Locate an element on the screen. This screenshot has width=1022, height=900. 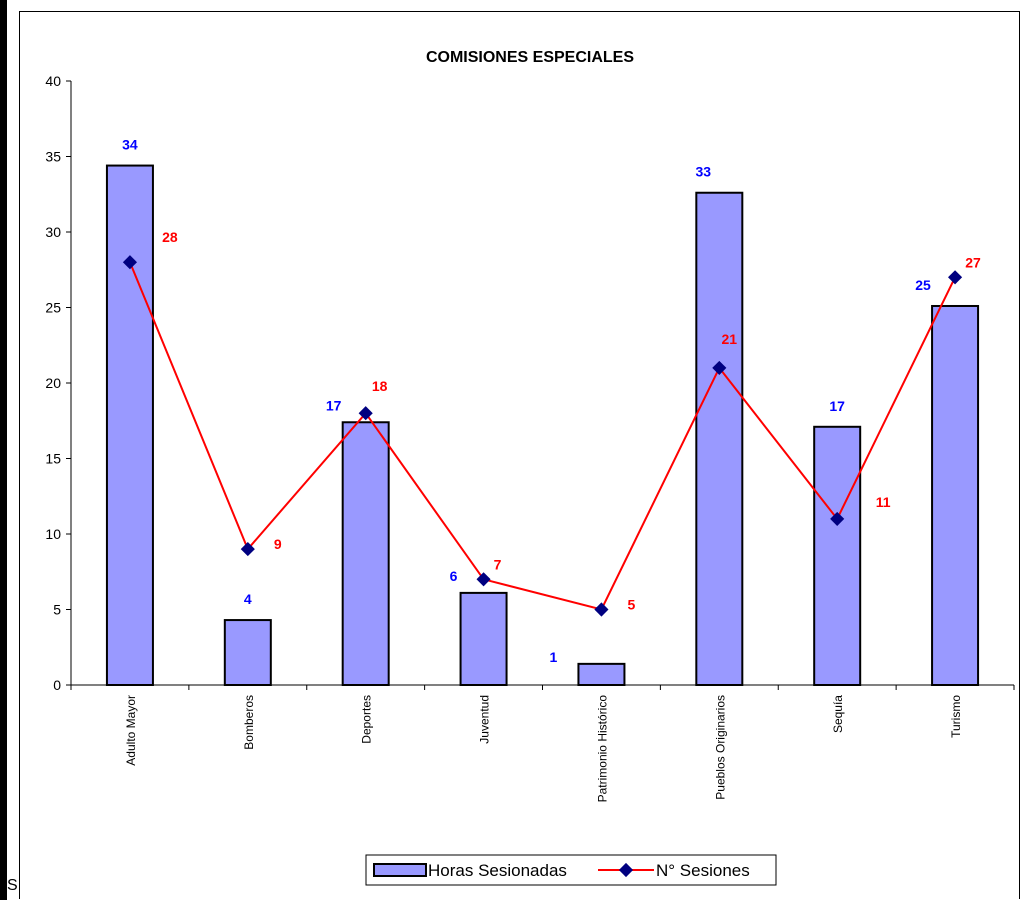
y-tick-label: 0 is located at coordinates (57, 685).